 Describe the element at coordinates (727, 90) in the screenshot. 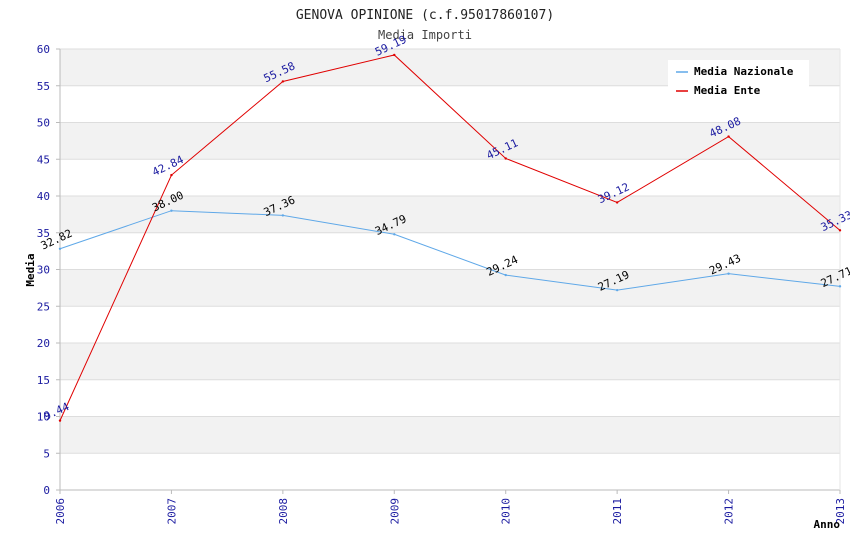

I see `legend-entry-media-ente: Media Ente` at that location.